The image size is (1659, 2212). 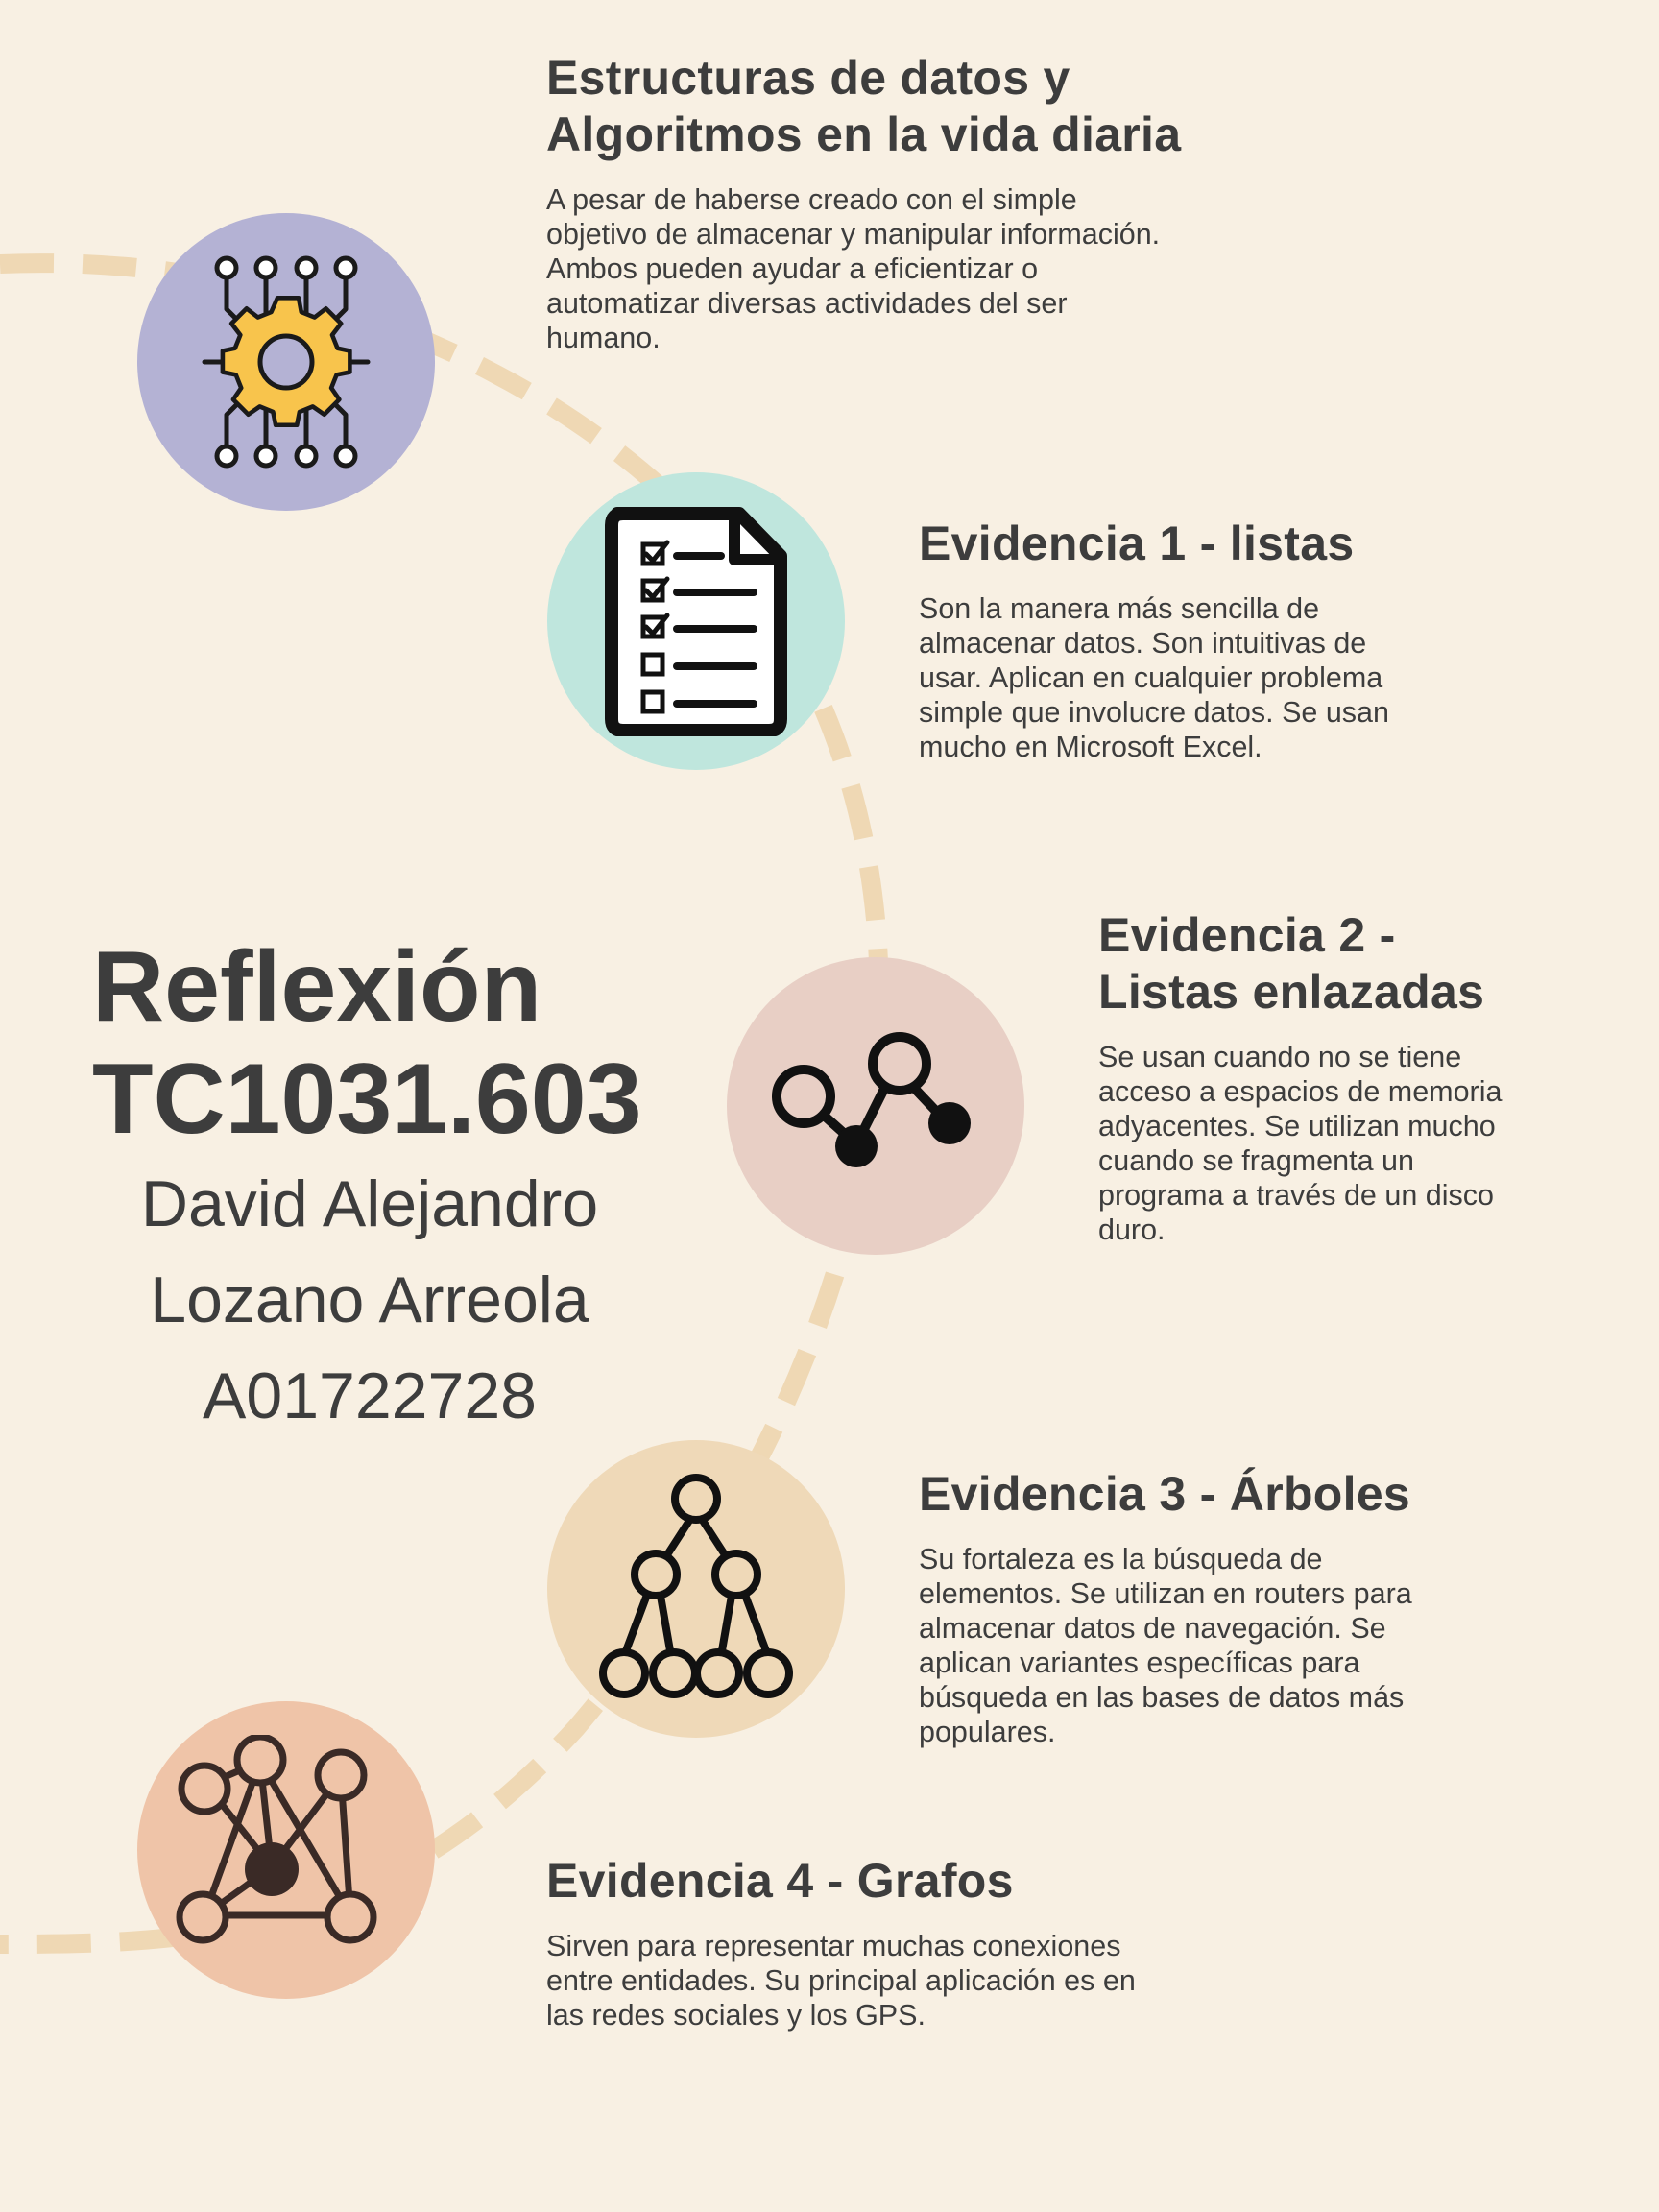 What do you see at coordinates (1137, 543) in the screenshot?
I see `evidence-1-title: Evidencia 1 - listas` at bounding box center [1137, 543].